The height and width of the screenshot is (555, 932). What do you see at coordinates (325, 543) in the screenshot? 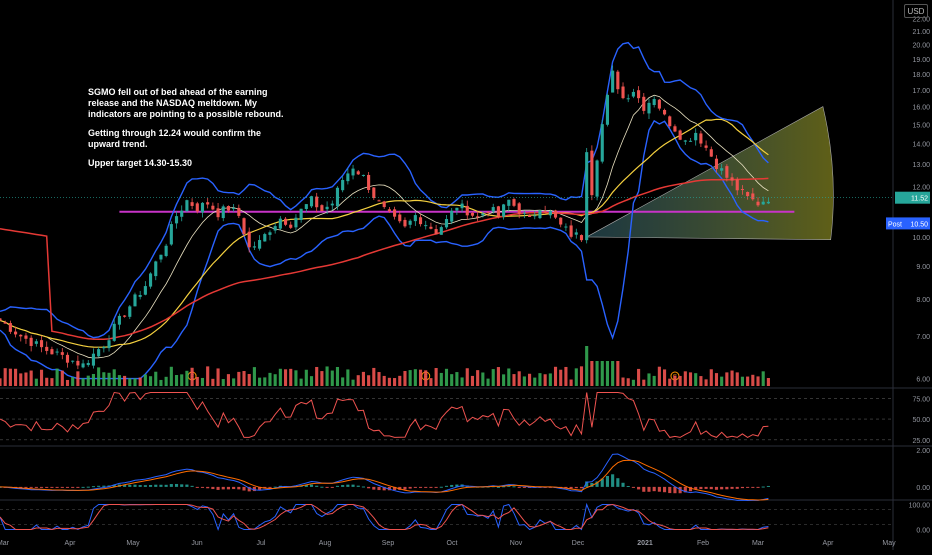
I see `time-axis-label: Aug` at bounding box center [325, 543].